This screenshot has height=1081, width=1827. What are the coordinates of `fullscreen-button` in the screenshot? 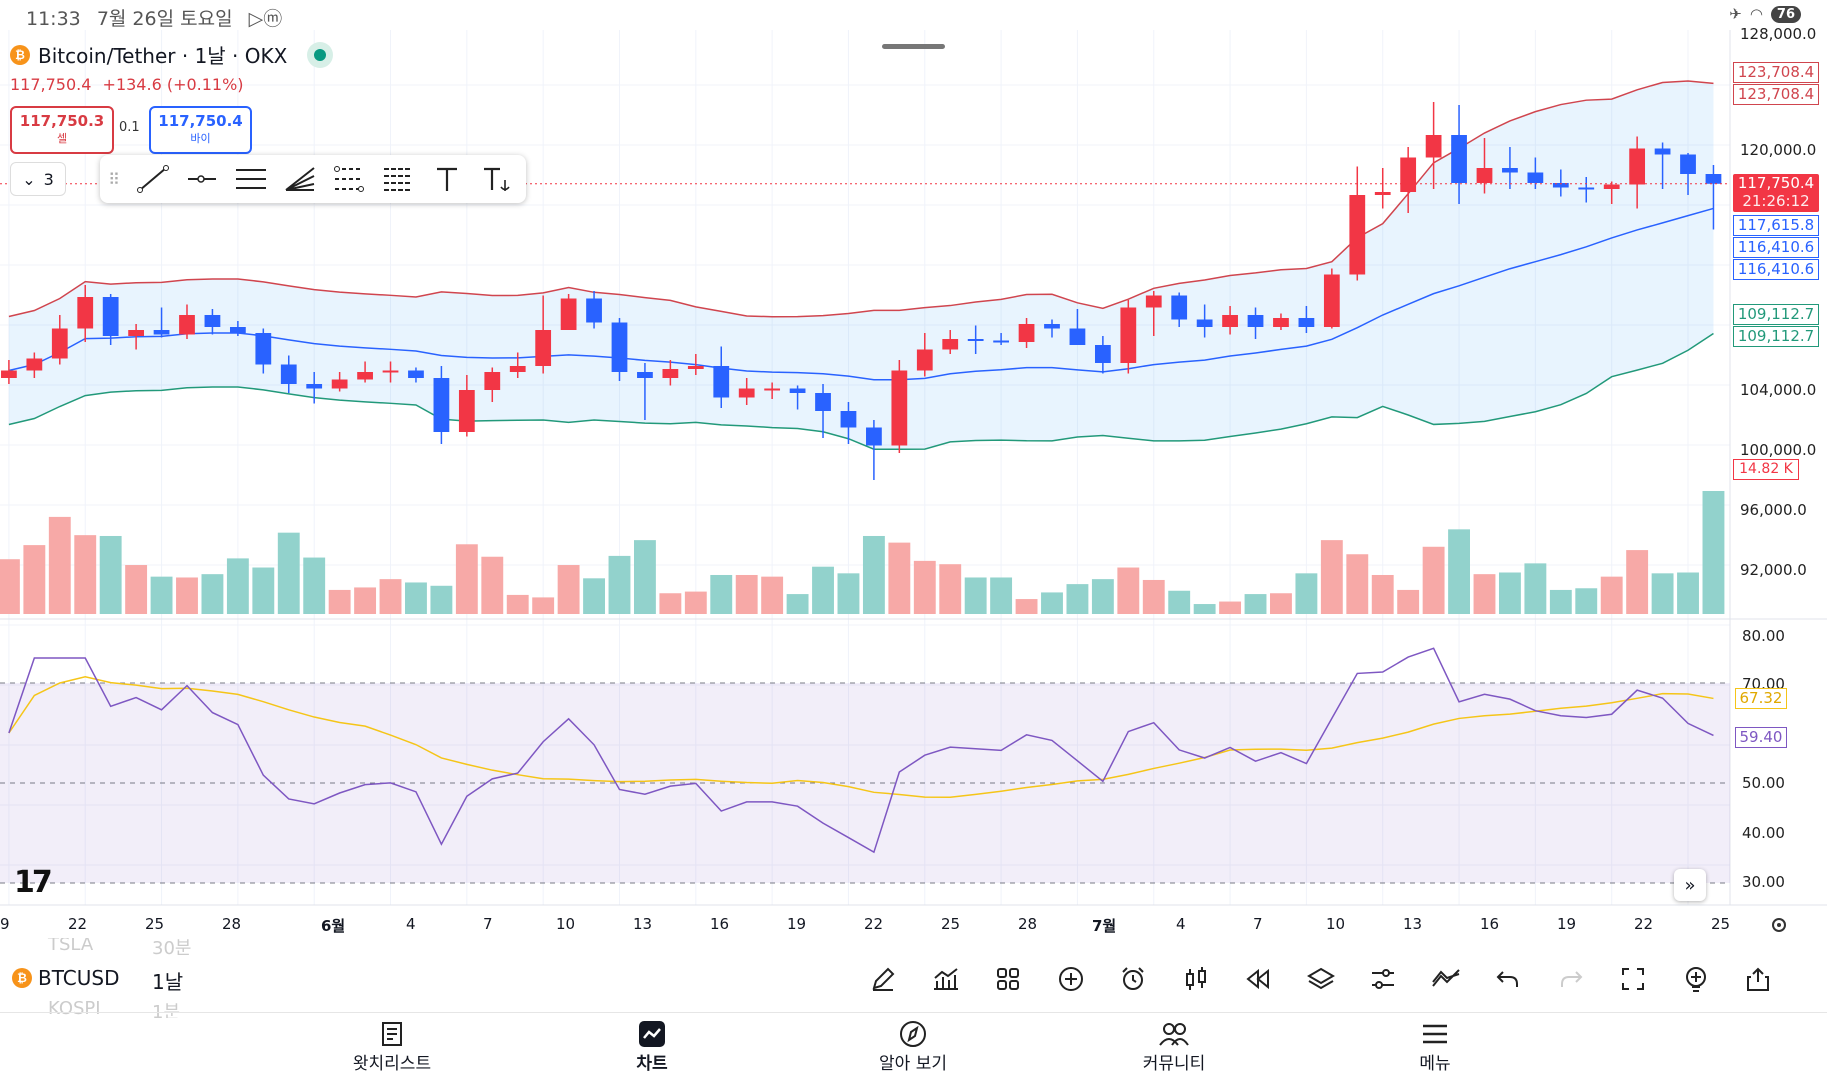 It's located at (1633, 979).